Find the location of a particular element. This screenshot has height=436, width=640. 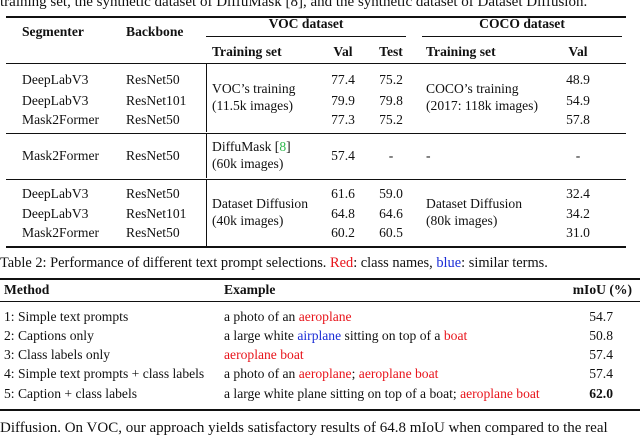

table1-row-voc-val: 64.8 is located at coordinates (343, 213).